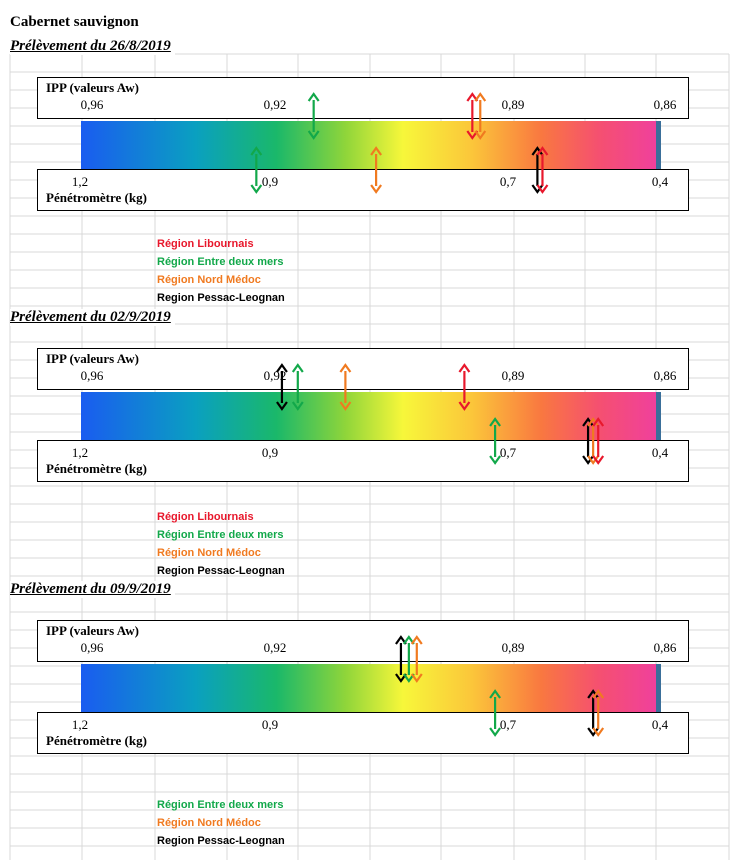  What do you see at coordinates (92, 317) in the screenshot?
I see `sample-date-title: Prélèvement du 02/9/2019` at bounding box center [92, 317].